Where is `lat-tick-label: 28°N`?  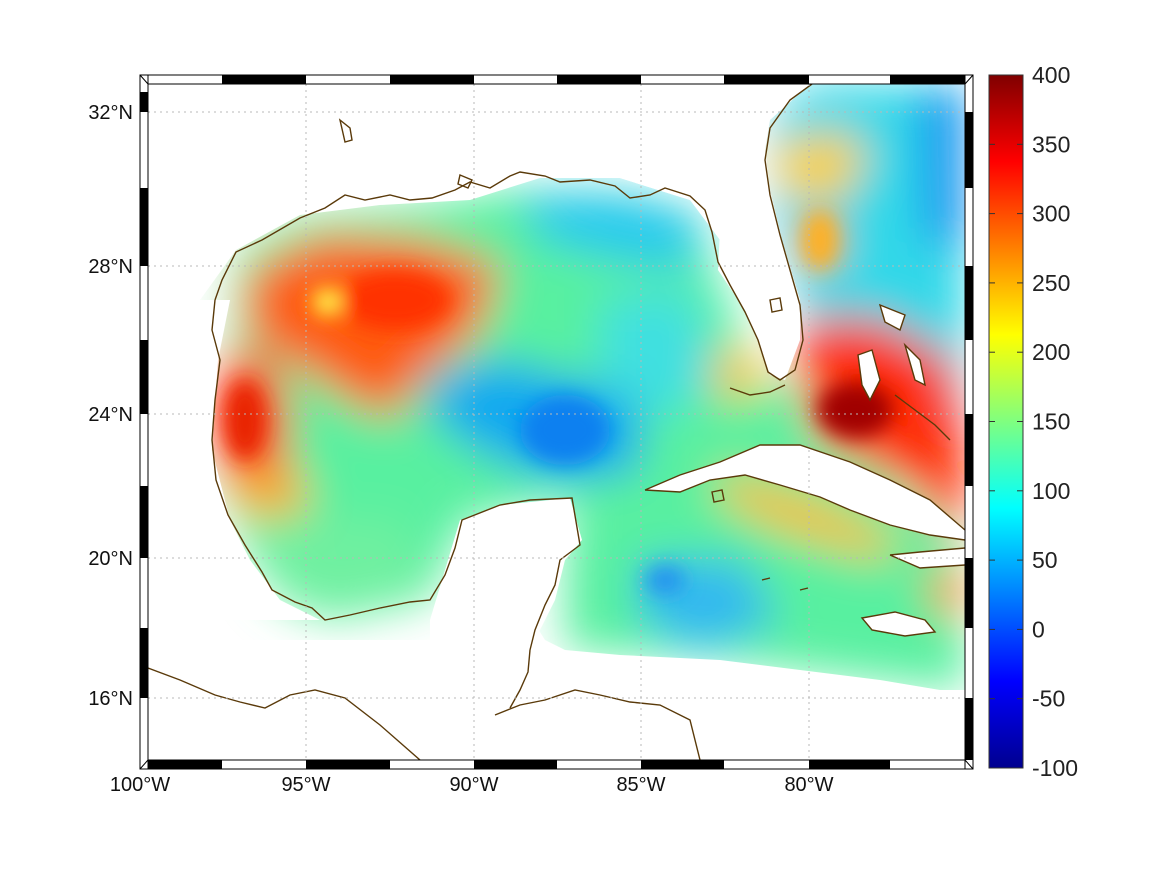 lat-tick-label: 28°N is located at coordinates (110, 267).